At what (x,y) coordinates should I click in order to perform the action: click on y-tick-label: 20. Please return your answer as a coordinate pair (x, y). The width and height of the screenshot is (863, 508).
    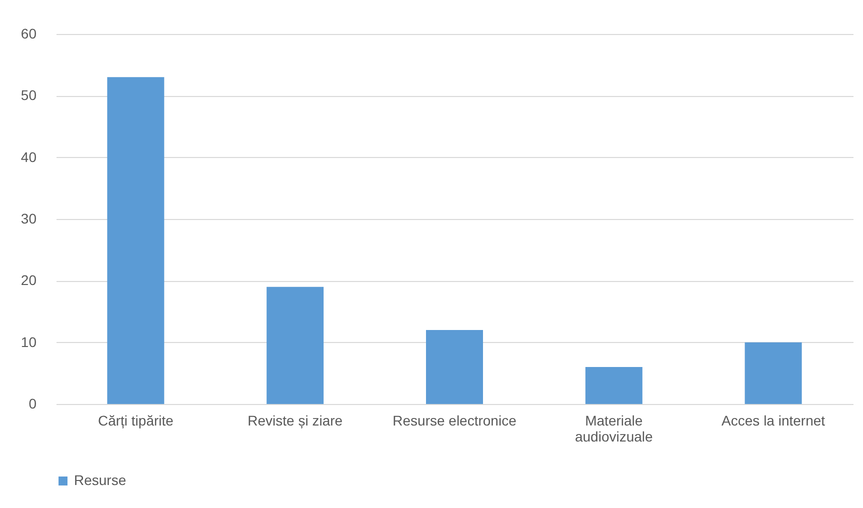
    Looking at the image, I should click on (28, 280).